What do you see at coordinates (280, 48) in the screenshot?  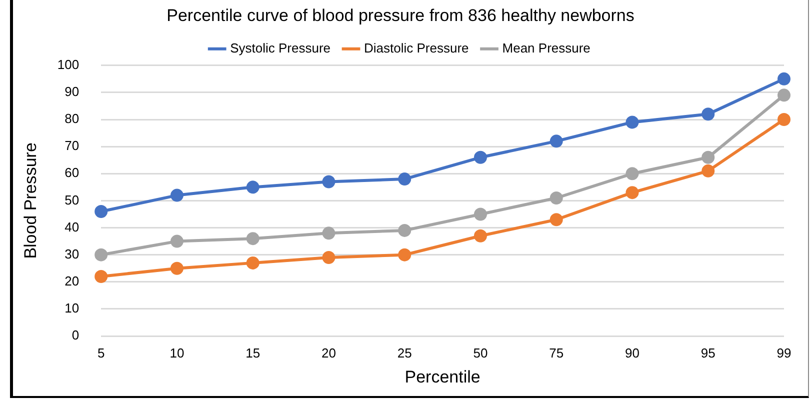 I see `legend-label: Systolic Pressure` at bounding box center [280, 48].